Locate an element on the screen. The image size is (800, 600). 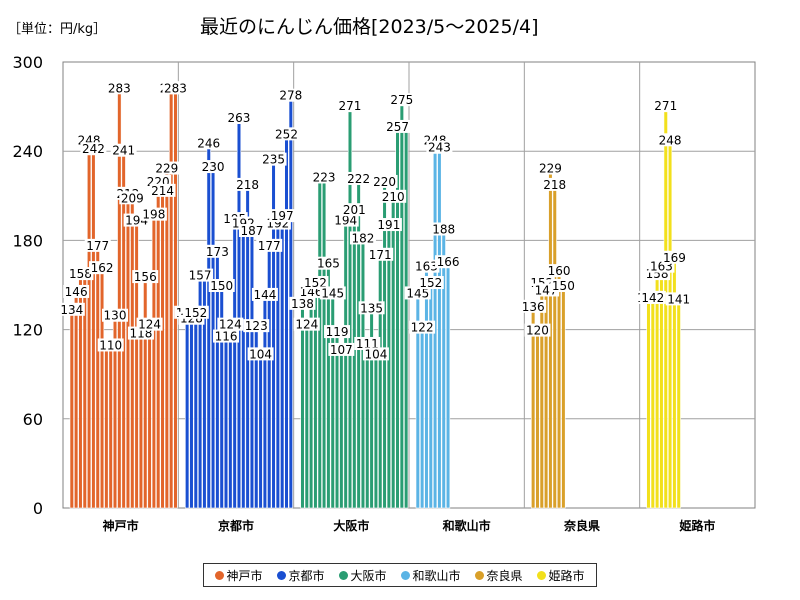
data-label: 283 is located at coordinates (175, 88).